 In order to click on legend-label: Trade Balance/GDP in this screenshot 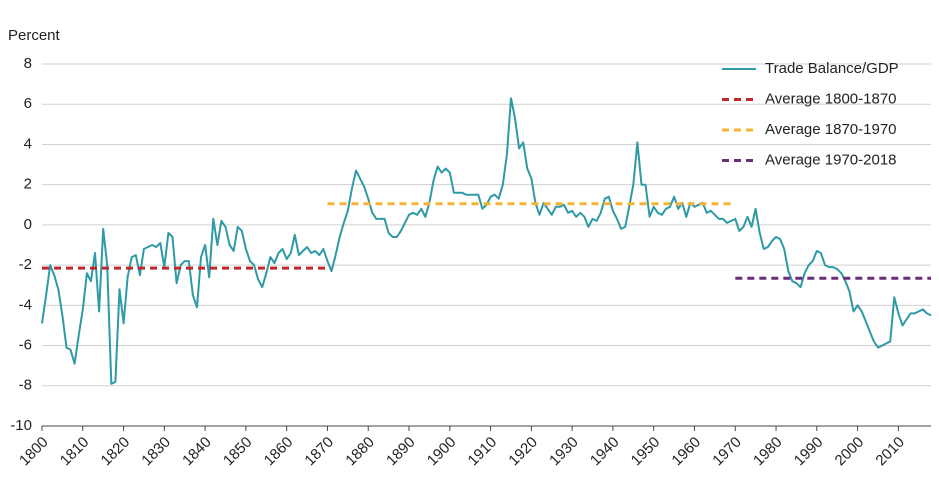, I will do `click(832, 68)`.